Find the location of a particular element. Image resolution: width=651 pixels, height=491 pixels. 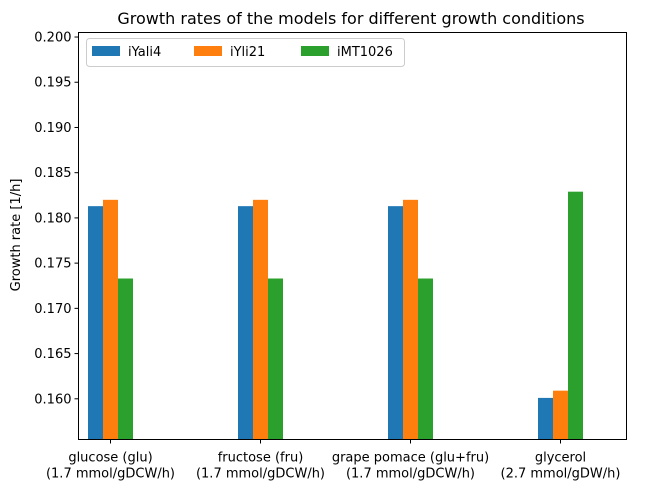

y-tick-label: 0.170 is located at coordinates (52, 309).